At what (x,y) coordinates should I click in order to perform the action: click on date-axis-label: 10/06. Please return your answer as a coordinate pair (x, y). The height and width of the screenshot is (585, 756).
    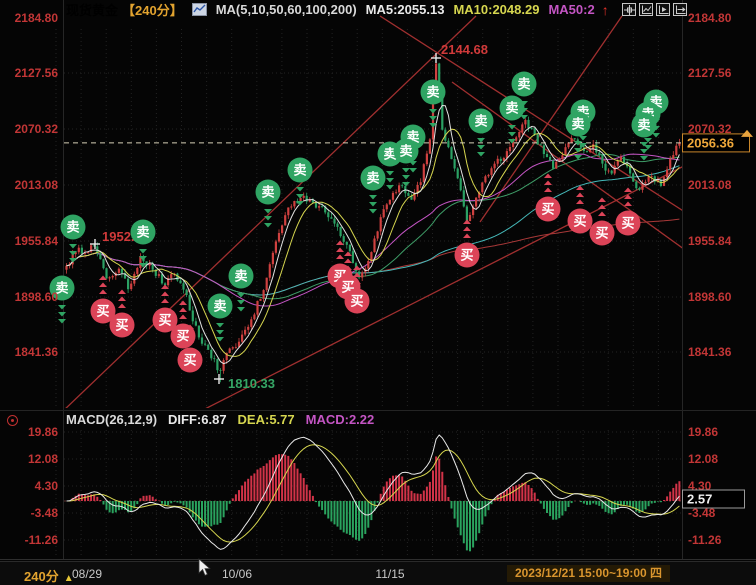
    Looking at the image, I should click on (237, 574).